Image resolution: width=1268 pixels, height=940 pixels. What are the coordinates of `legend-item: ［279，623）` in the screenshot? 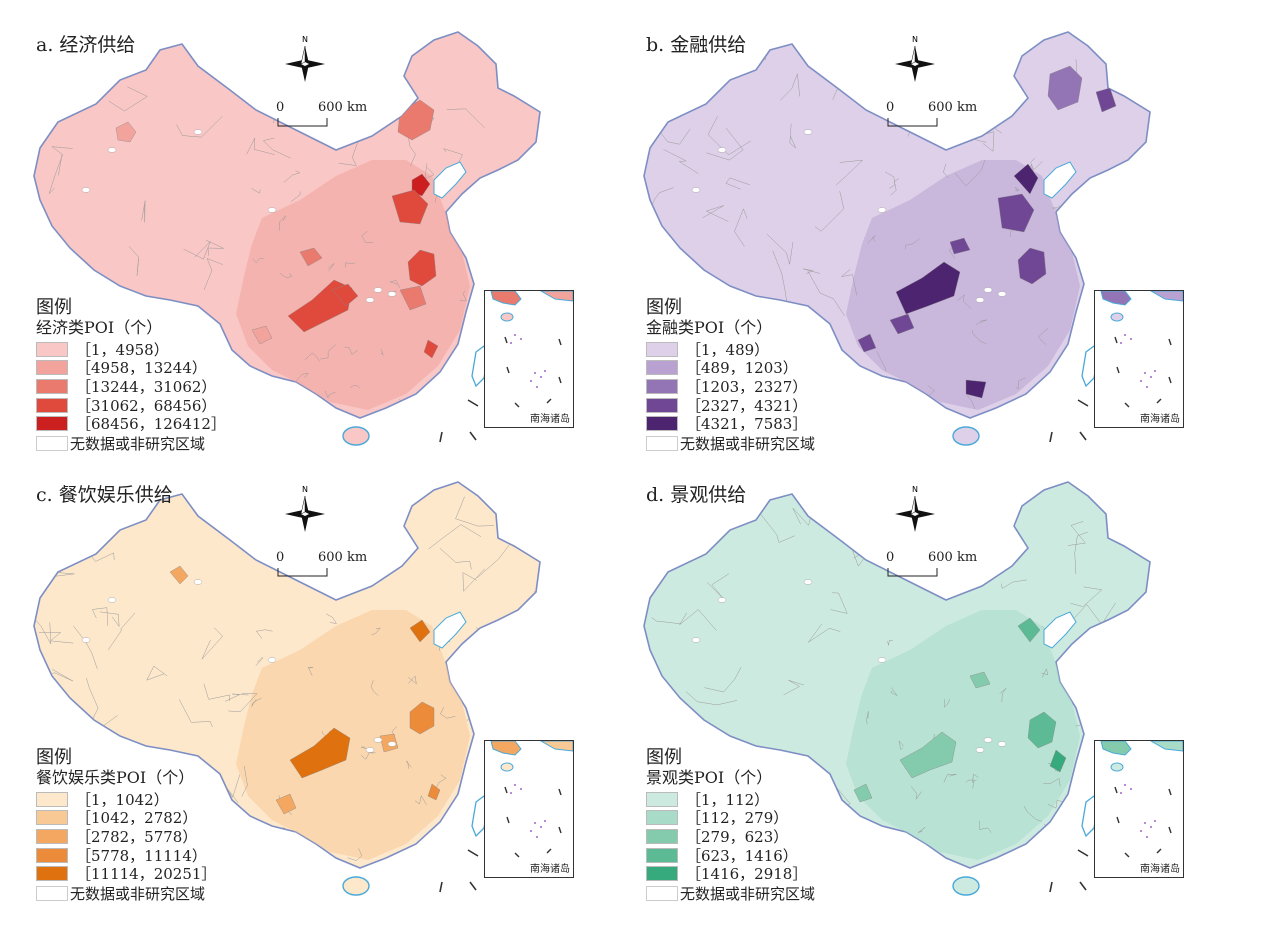 It's located at (730, 836).